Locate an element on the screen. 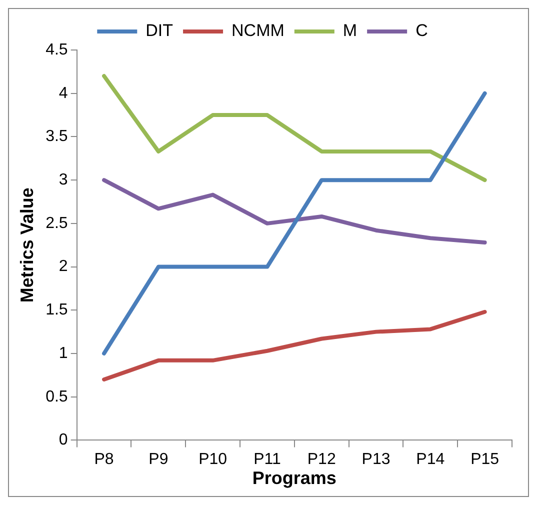 The width and height of the screenshot is (537, 505). y-axis-title: Metrics Value is located at coordinates (26, 245).